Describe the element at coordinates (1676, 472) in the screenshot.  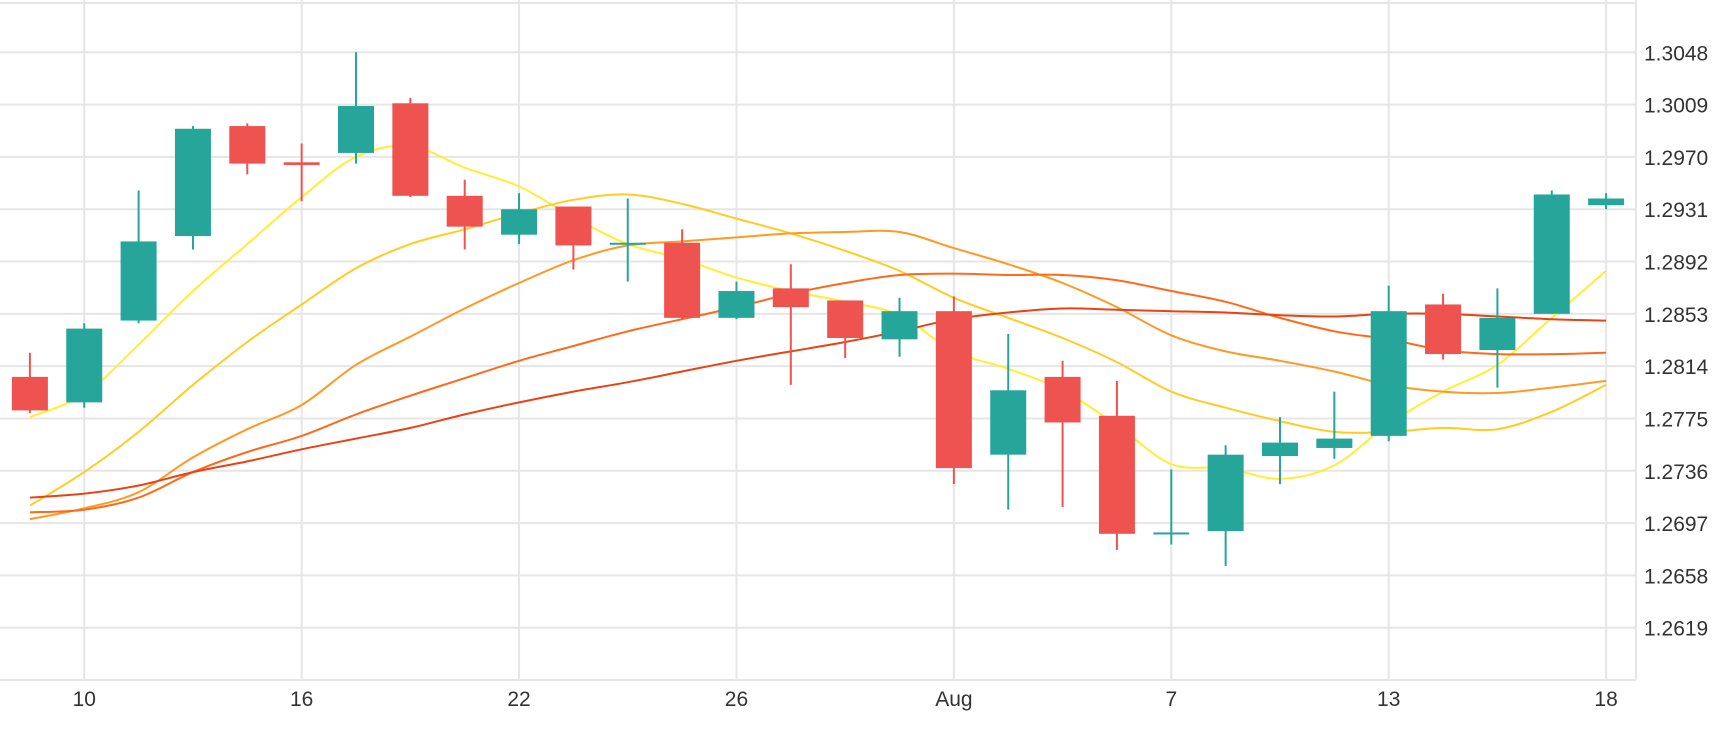
I see `y-tick-label: 1.2736` at that location.